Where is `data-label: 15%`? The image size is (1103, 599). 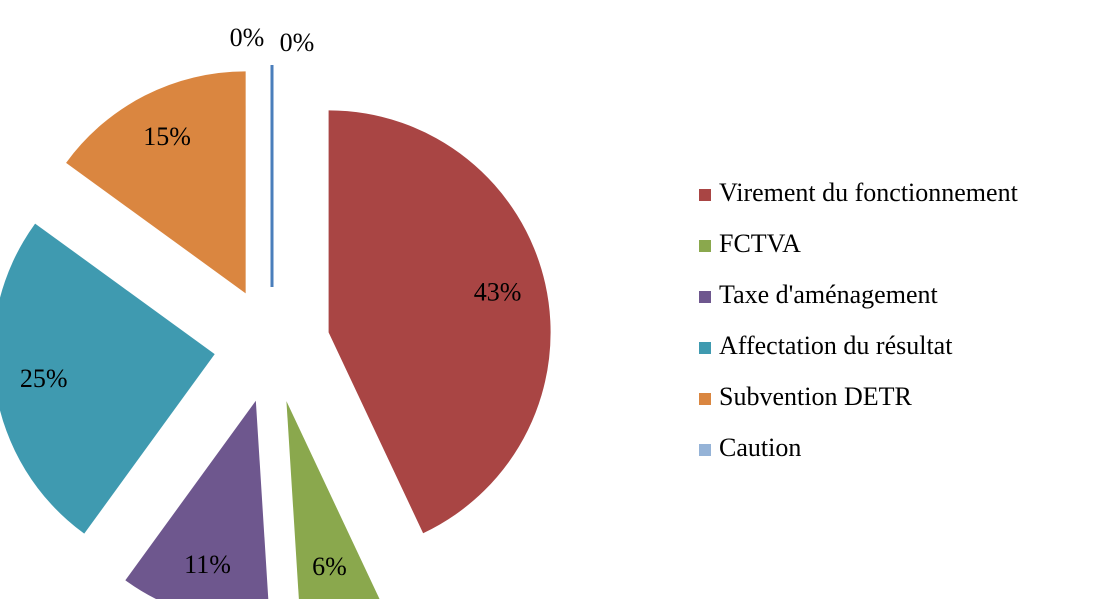 data-label: 15% is located at coordinates (167, 136).